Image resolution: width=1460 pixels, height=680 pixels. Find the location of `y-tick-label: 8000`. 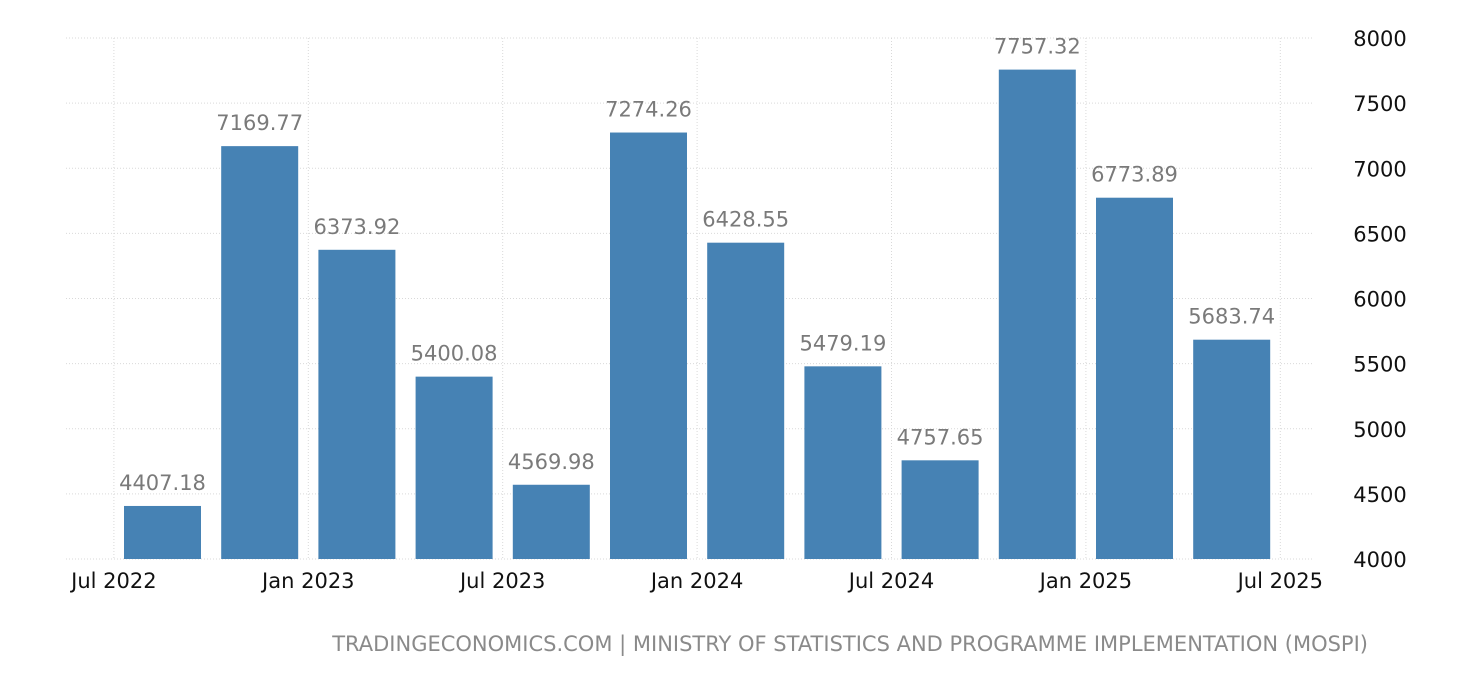

y-tick-label: 8000 is located at coordinates (1379, 39).